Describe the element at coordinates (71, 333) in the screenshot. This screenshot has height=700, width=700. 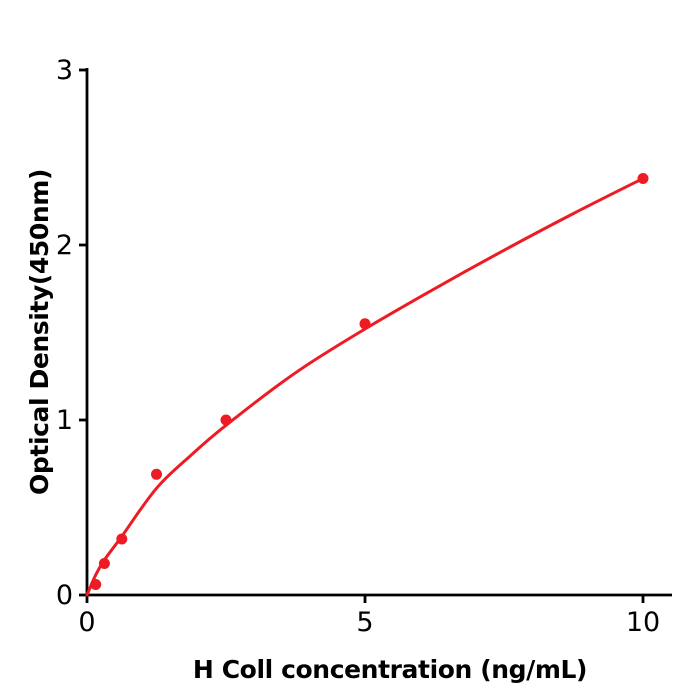
I see `y-axis-ticks: 0 1 2 3` at that location.